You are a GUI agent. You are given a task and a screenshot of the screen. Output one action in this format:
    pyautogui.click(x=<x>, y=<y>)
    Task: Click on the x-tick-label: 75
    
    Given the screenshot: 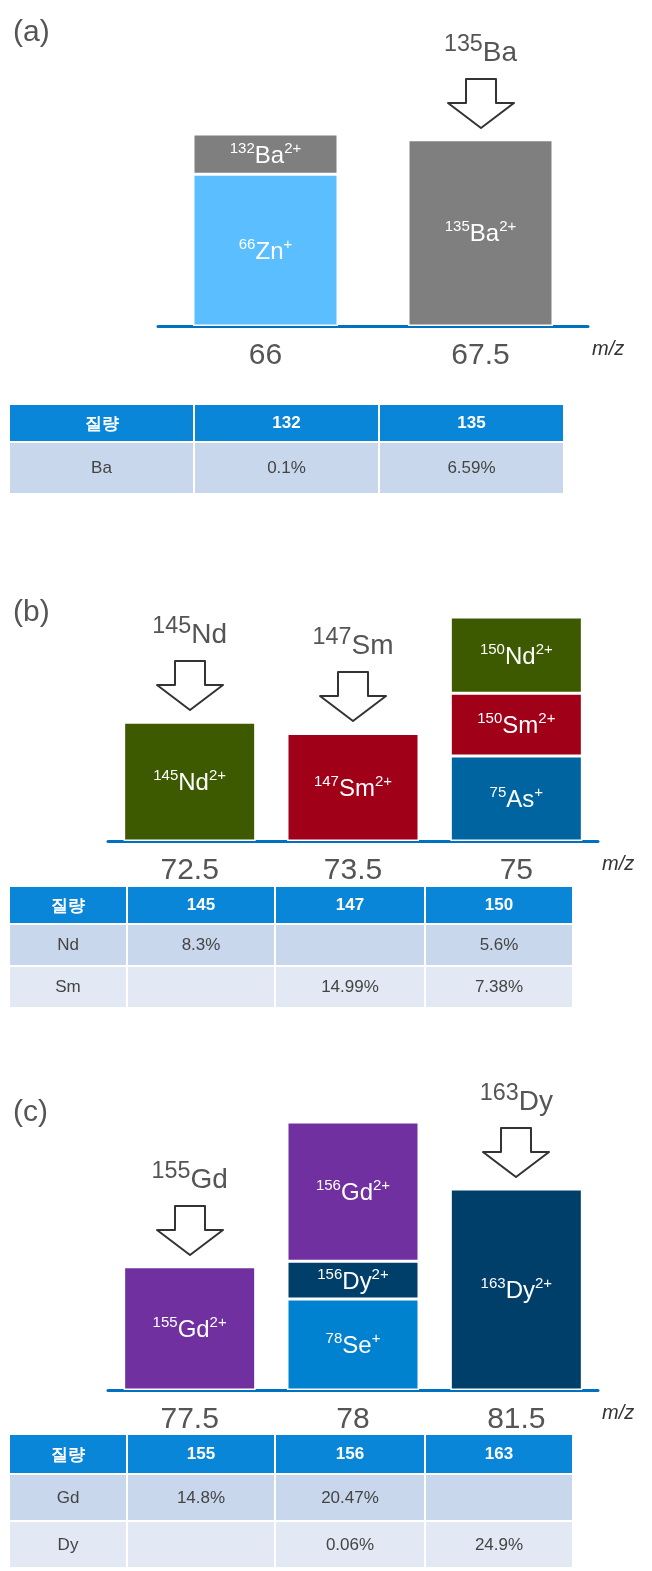 What is the action you would take?
    pyautogui.click(x=516, y=868)
    